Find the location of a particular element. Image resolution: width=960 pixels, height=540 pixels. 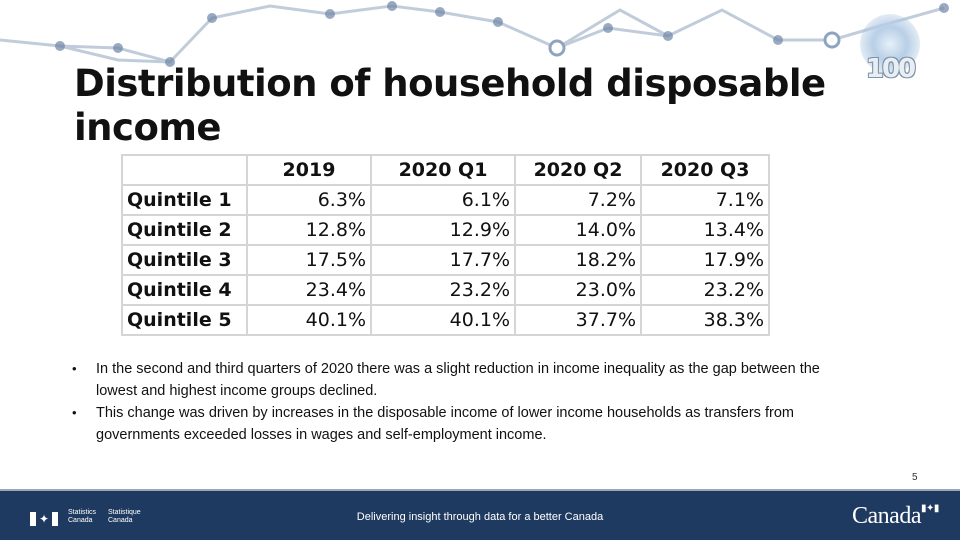

table-header-row: 2019 2020 Q1 2020 Q2 2020 Q3 is located at coordinates (445, 170).